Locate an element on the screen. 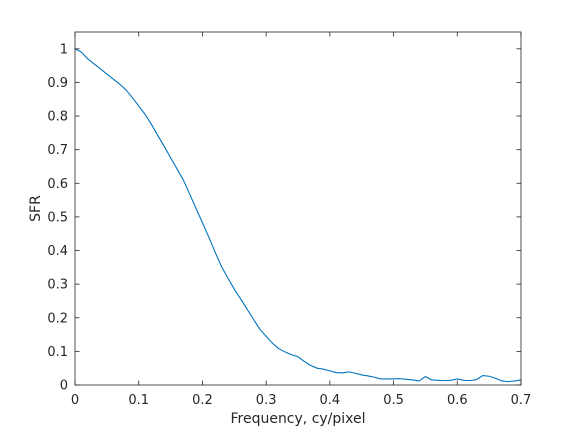  y-tick-label: 0.1 is located at coordinates (57, 352).